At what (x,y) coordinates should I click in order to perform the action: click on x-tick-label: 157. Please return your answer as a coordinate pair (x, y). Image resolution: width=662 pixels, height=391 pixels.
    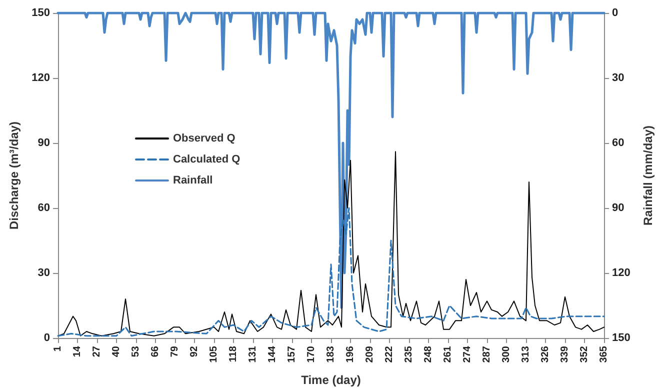
    Looking at the image, I should click on (292, 354).